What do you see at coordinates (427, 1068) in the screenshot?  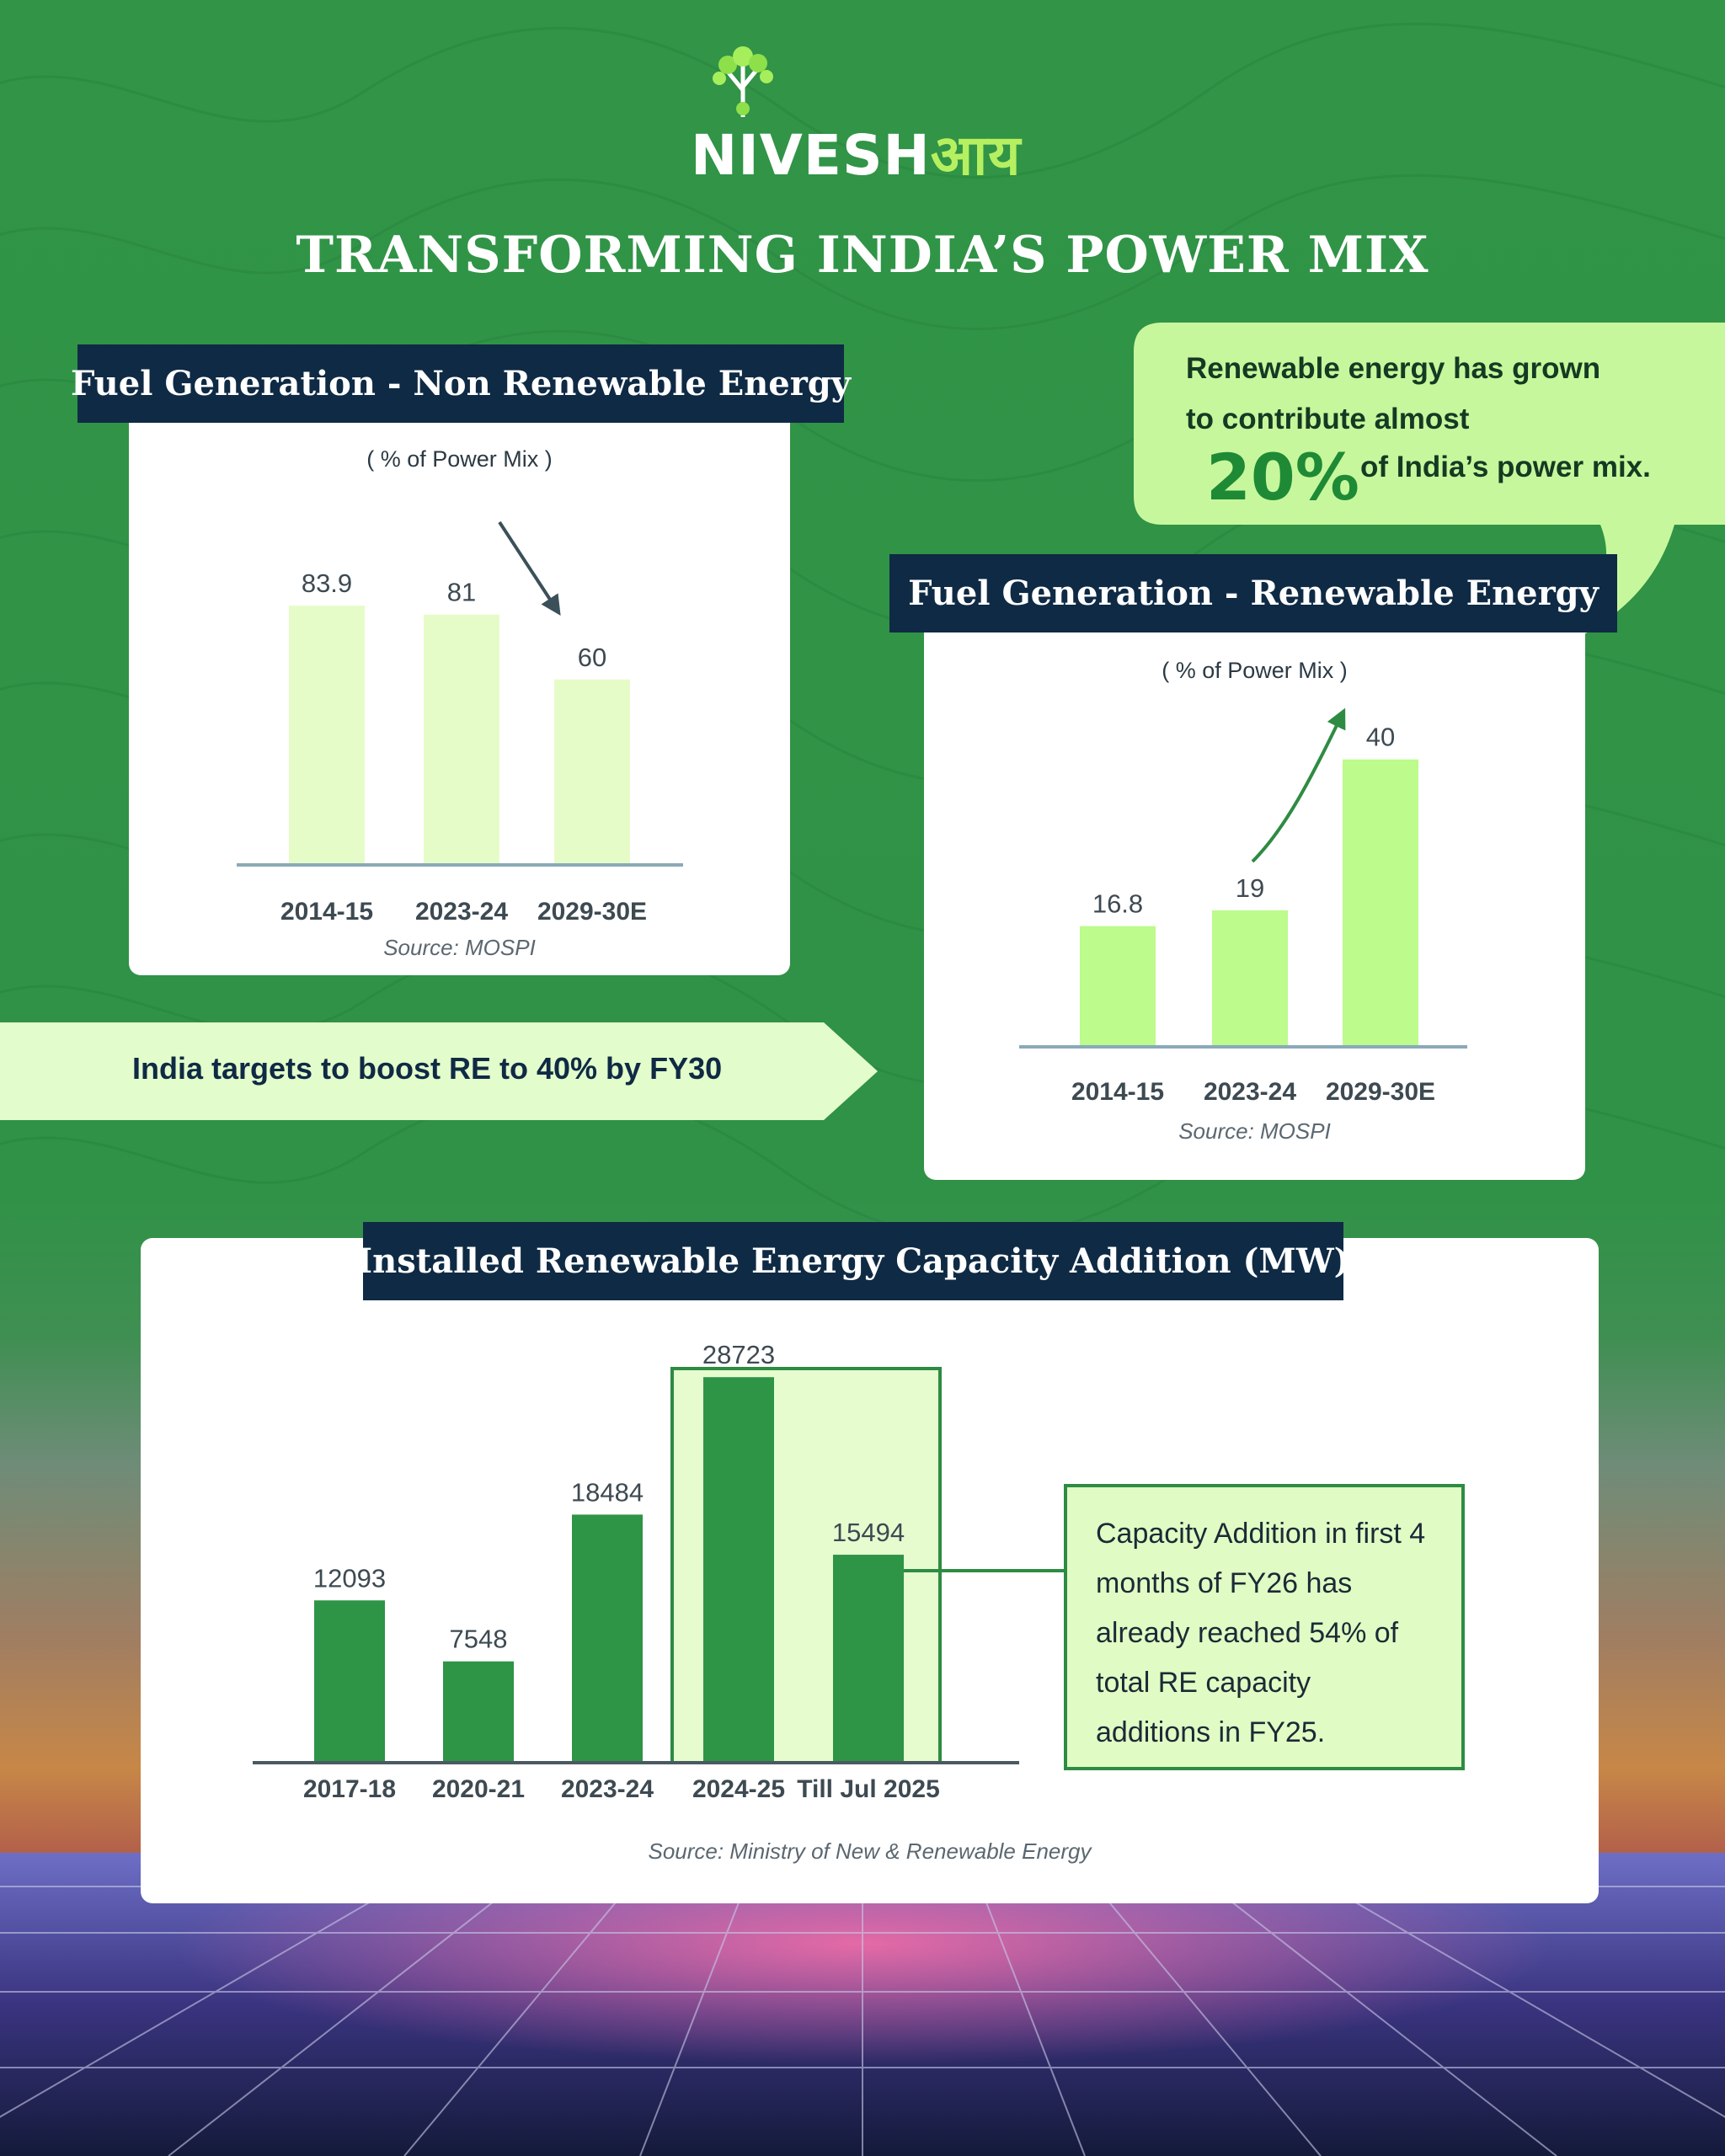 I see `target-banner-text: India targets to boost RE to 40% by FY30` at bounding box center [427, 1068].